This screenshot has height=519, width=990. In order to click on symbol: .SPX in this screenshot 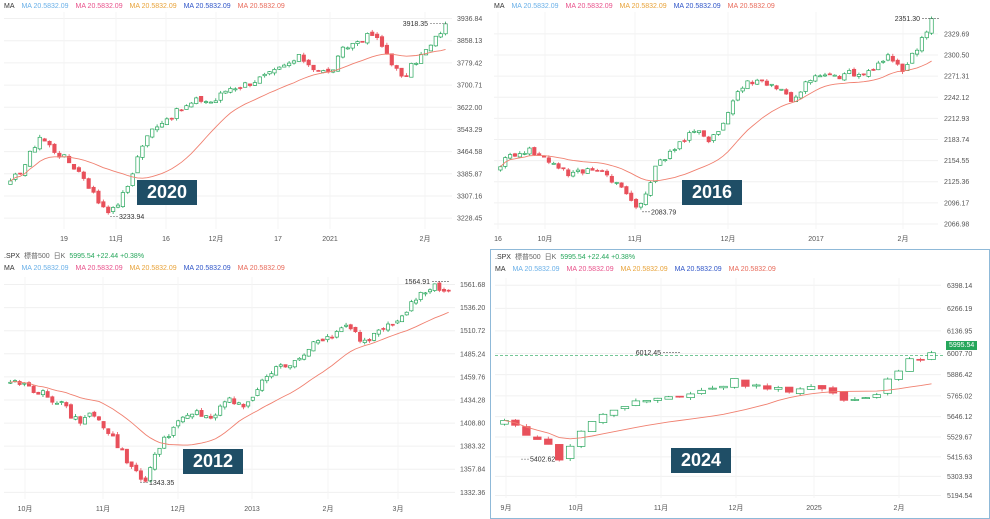, I will do `click(12, 256)`.